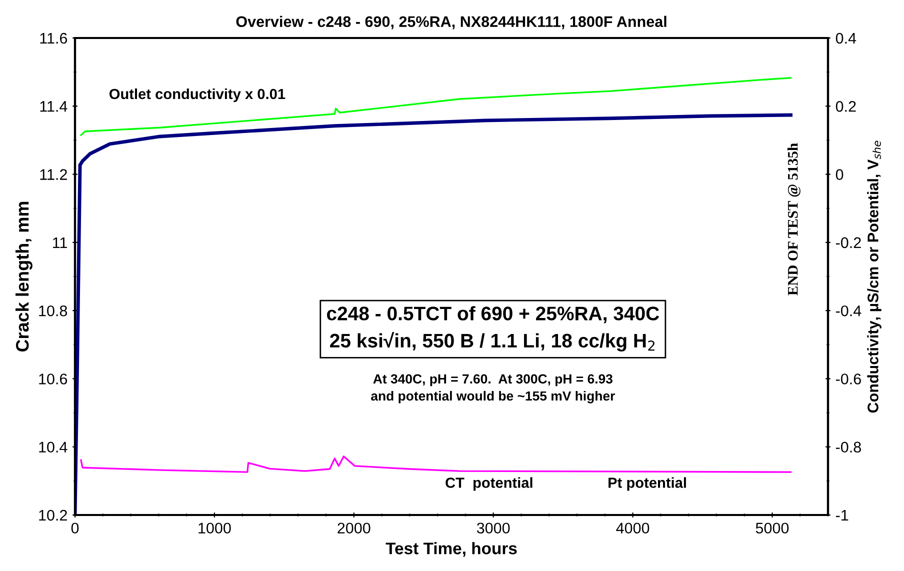 Image resolution: width=904 pixels, height=571 pixels. What do you see at coordinates (75, 528) in the screenshot?
I see `x-tick-label: 0` at bounding box center [75, 528].